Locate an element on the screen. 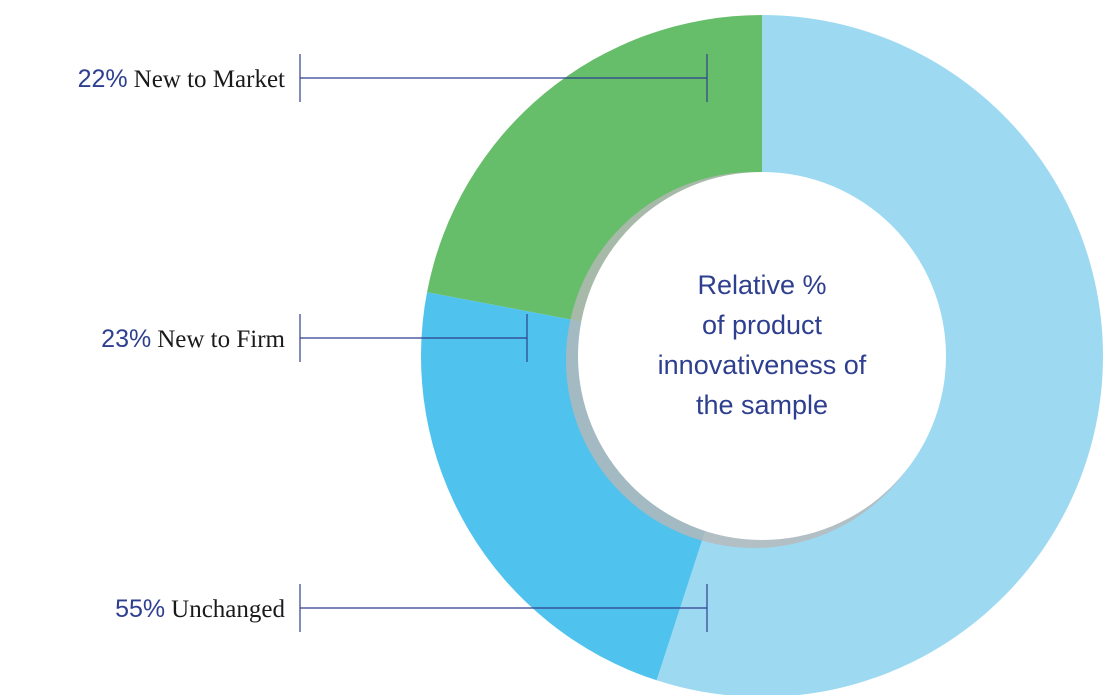 This screenshot has width=1115, height=695. slice-value-label: 23% is located at coordinates (126, 339).